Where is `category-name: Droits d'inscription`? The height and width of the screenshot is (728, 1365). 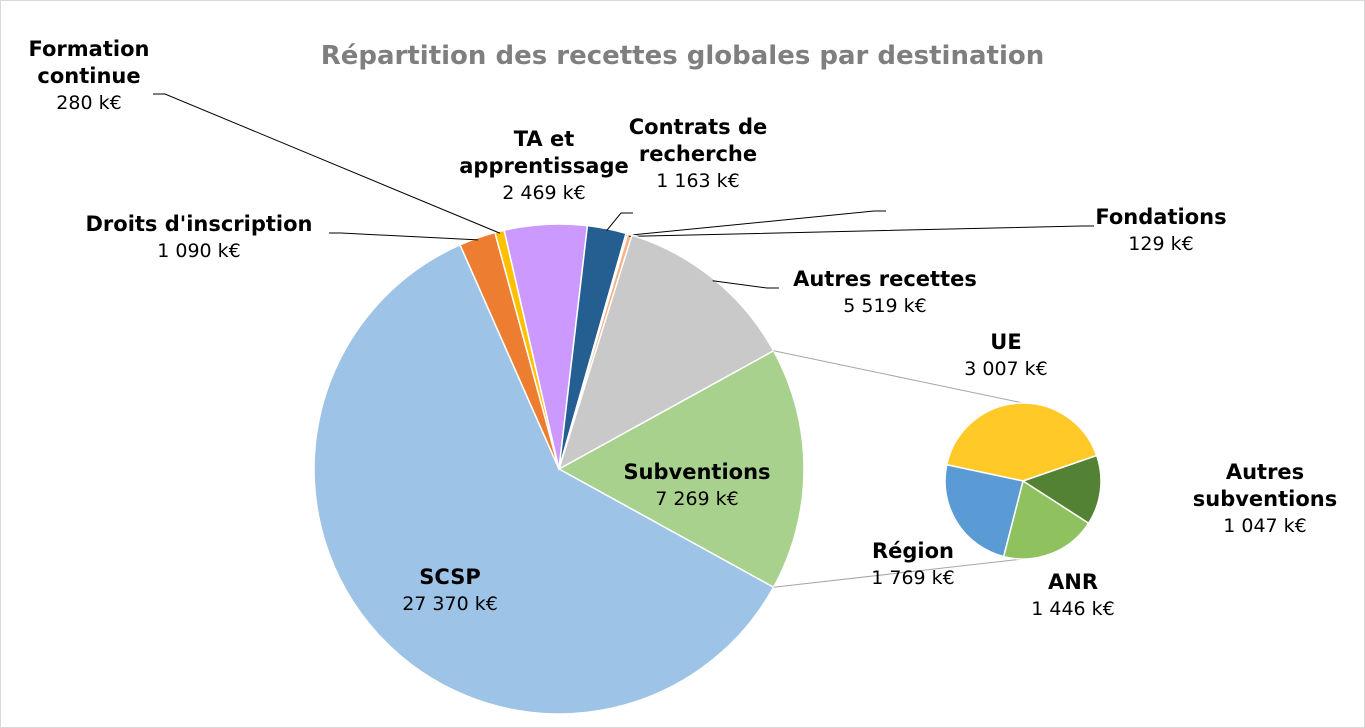 category-name: Droits d'inscription is located at coordinates (199, 224).